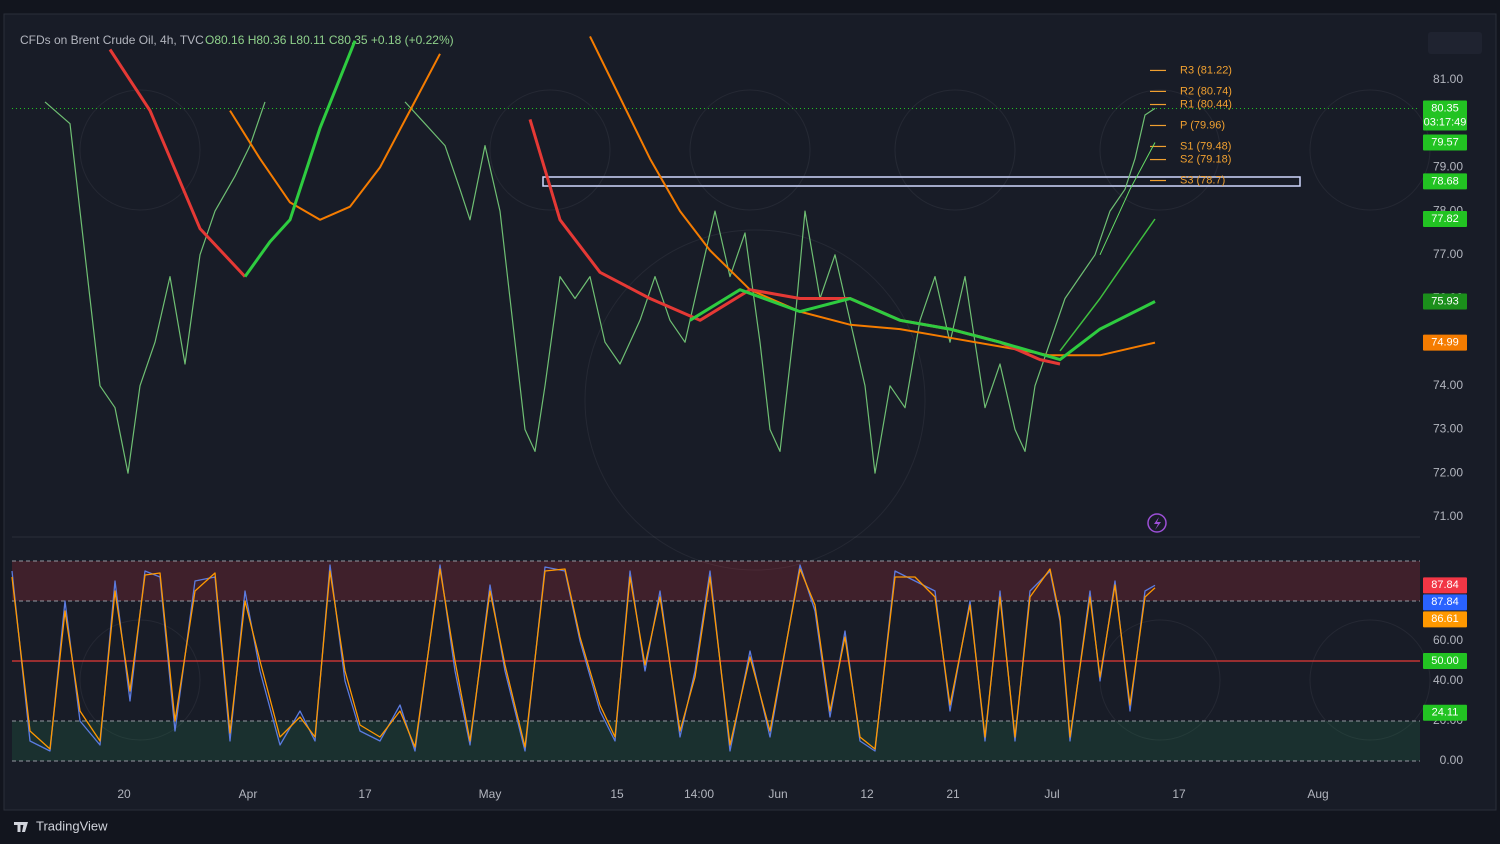 The image size is (1500, 844). Describe the element at coordinates (1317, 794) in the screenshot. I see `x-tick-label: Aug` at that location.